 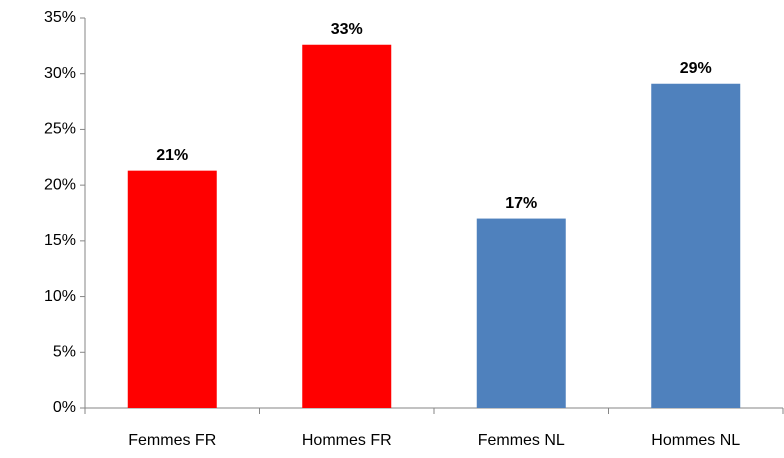 What do you see at coordinates (60, 296) in the screenshot?
I see `y-tick-label: 10%` at bounding box center [60, 296].